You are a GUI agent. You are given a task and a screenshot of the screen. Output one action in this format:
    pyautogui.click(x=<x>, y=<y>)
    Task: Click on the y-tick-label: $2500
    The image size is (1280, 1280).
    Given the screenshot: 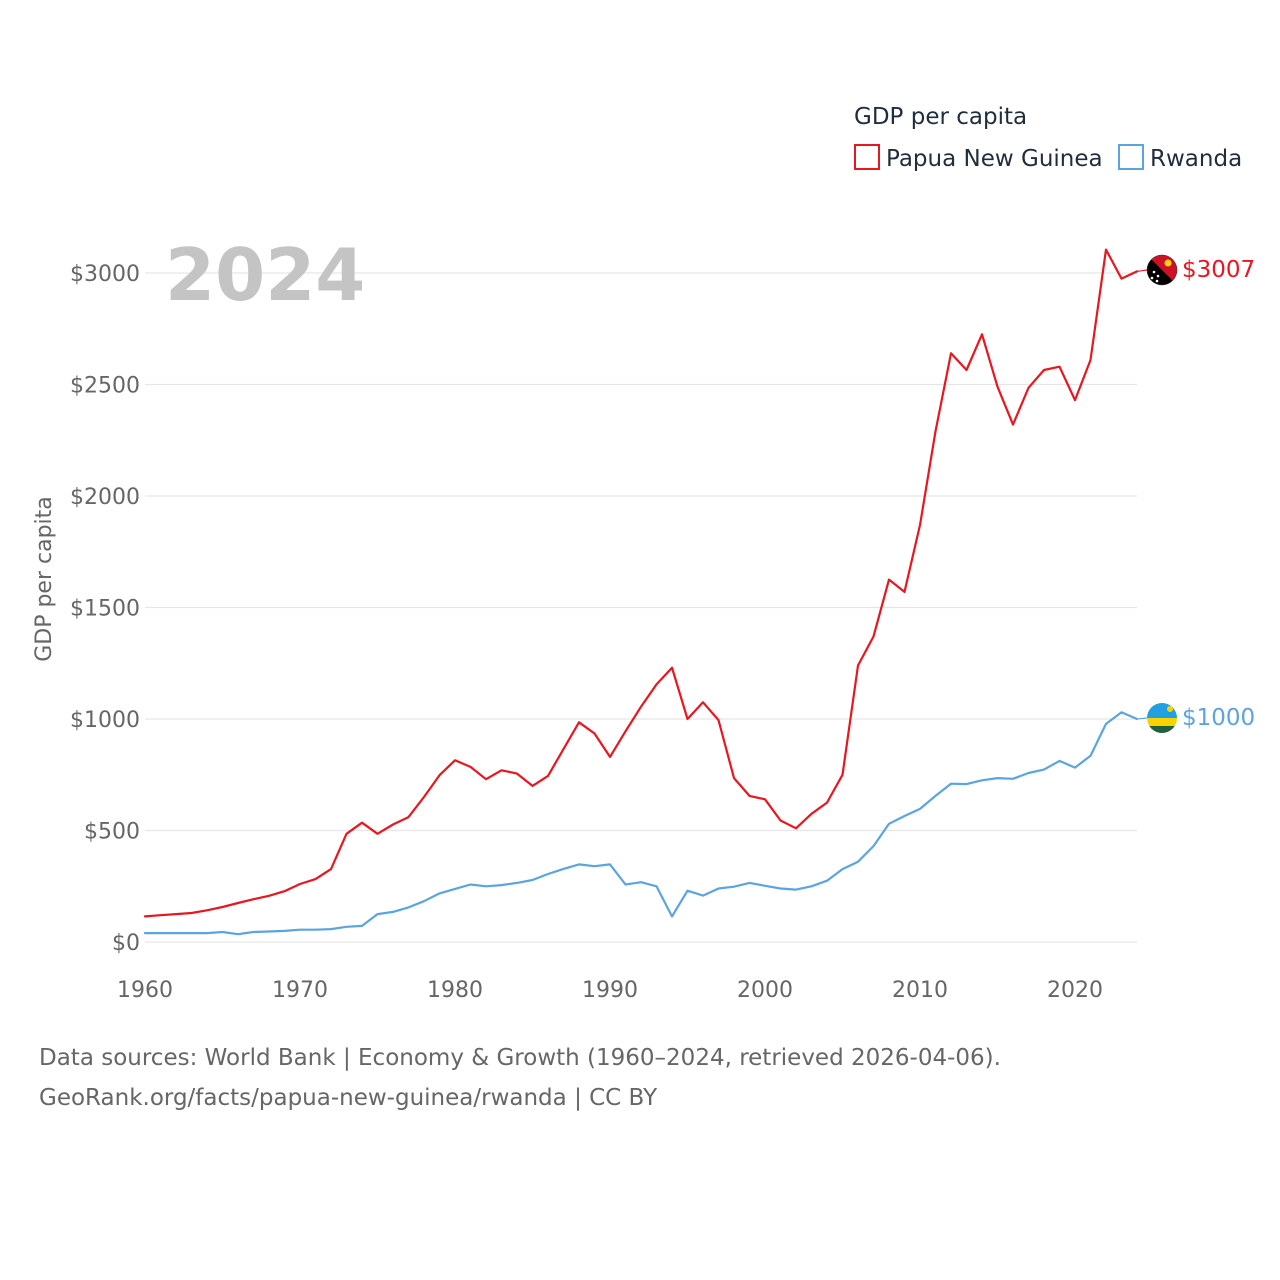 What is the action you would take?
    pyautogui.click(x=105, y=386)
    